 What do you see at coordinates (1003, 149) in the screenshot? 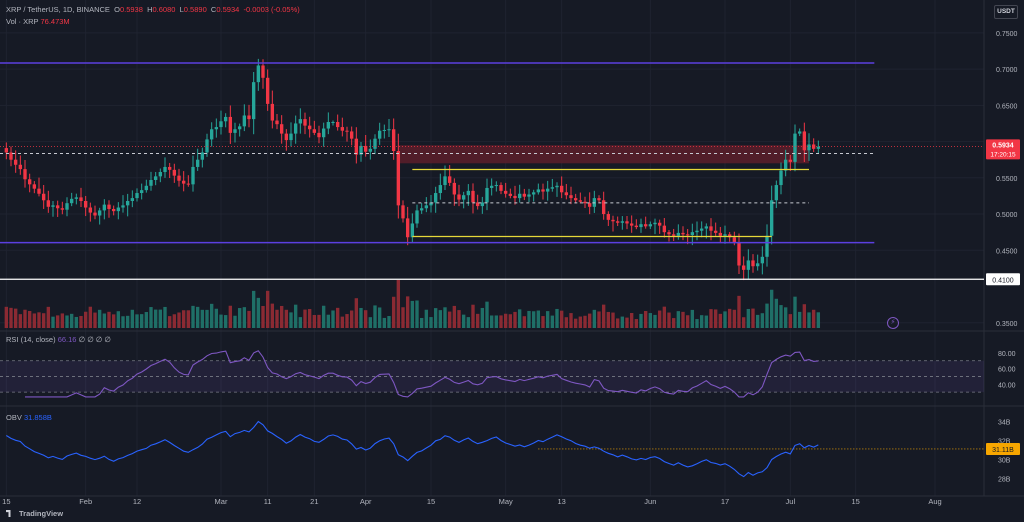
I see `current-price-tag` at bounding box center [1003, 149].